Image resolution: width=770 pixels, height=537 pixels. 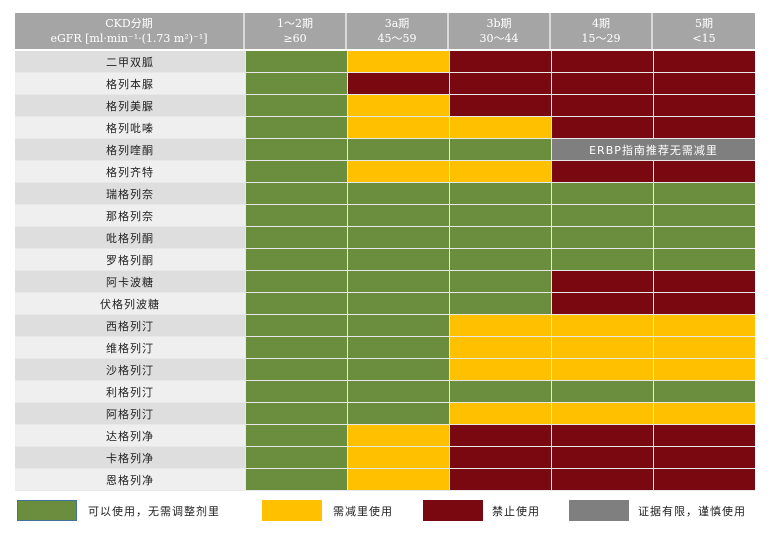 I want to click on stage-label: 3a期, so click(x=397, y=23).